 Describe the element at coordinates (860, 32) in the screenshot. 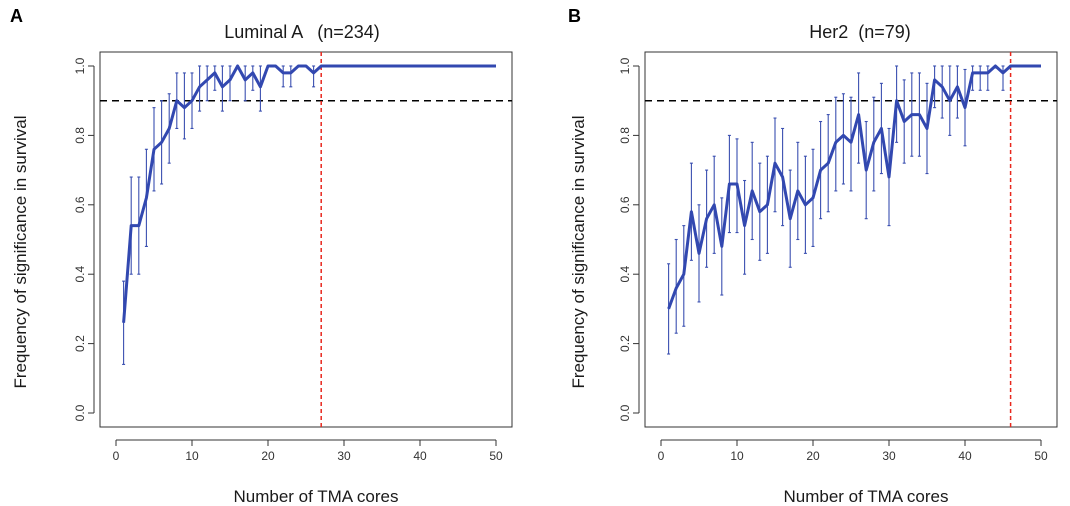

I see `chart-title-her2: Her2 (n=79)` at that location.